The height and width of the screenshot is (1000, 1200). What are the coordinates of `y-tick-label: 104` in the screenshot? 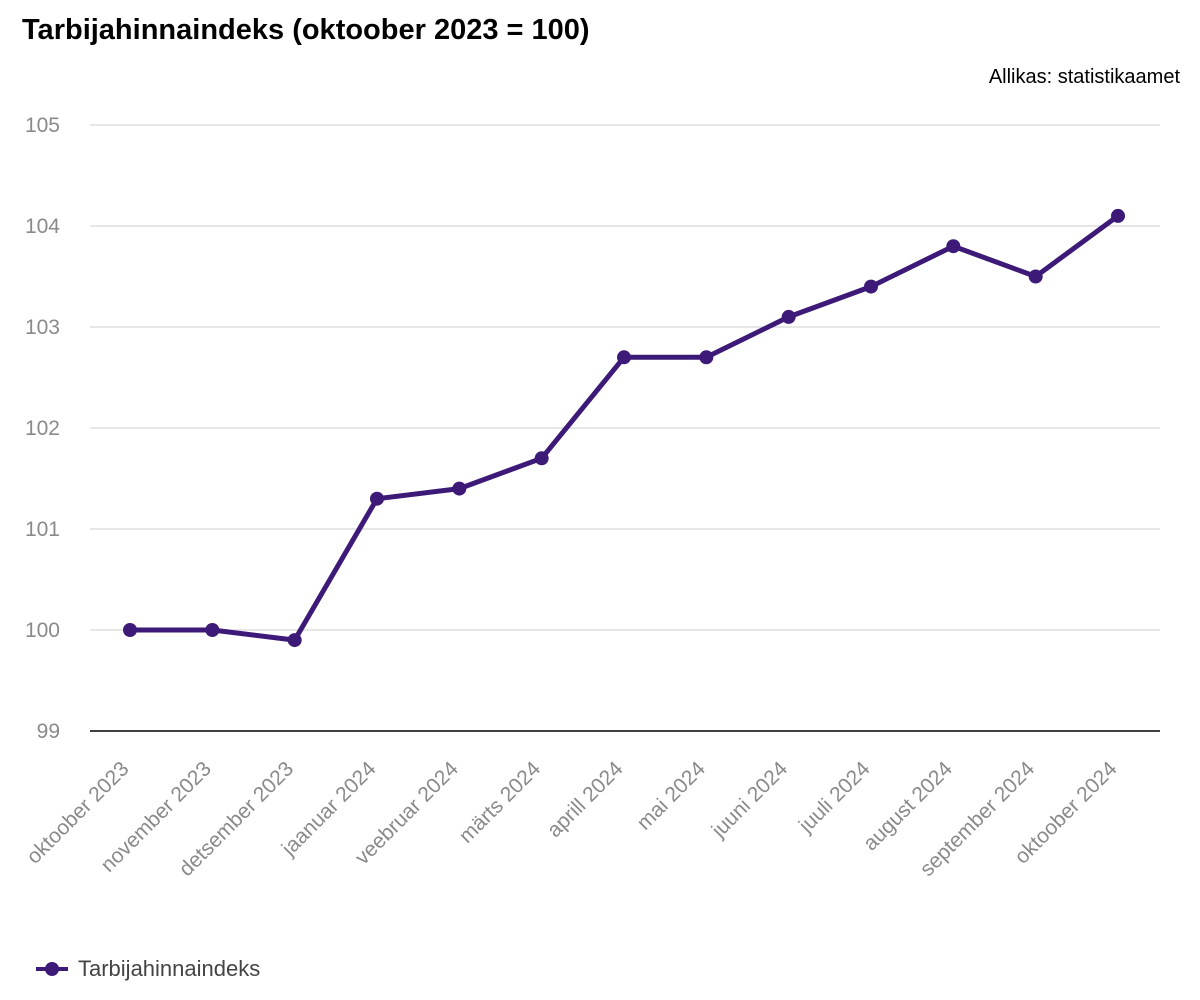 It's located at (42, 226).